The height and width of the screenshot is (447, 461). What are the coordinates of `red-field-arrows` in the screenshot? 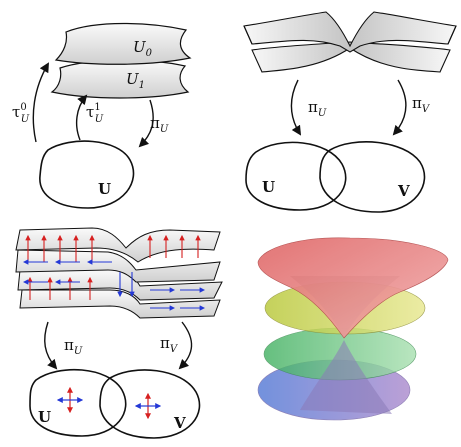 It's located at (113, 267).